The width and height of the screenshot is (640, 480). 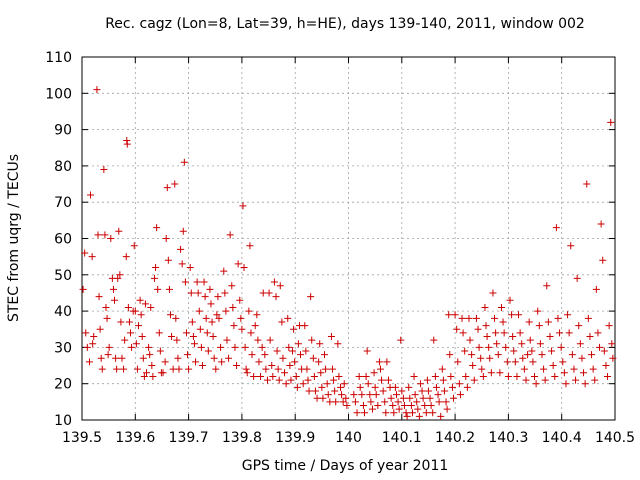 What do you see at coordinates (63, 240) in the screenshot?
I see `y-tick-label: 60` at bounding box center [63, 240].